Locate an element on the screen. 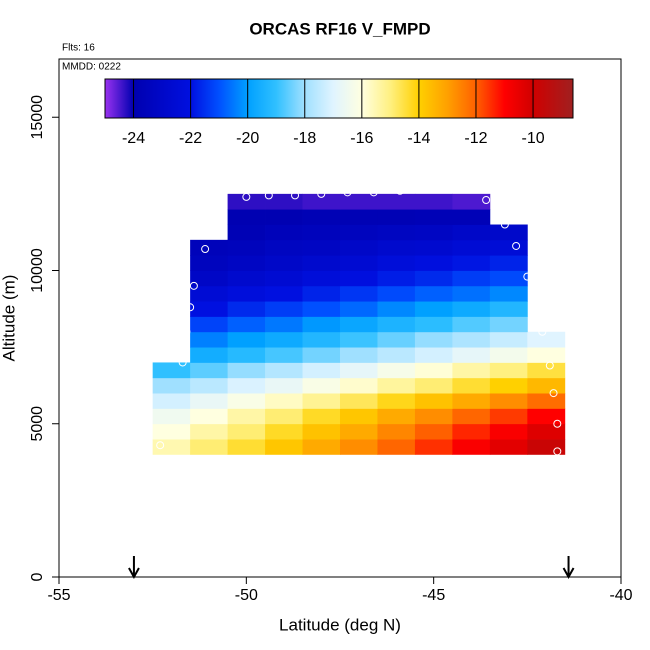 Image resolution: width=650 pixels, height=650 pixels. x-tick-label: -55 is located at coordinates (58, 595).